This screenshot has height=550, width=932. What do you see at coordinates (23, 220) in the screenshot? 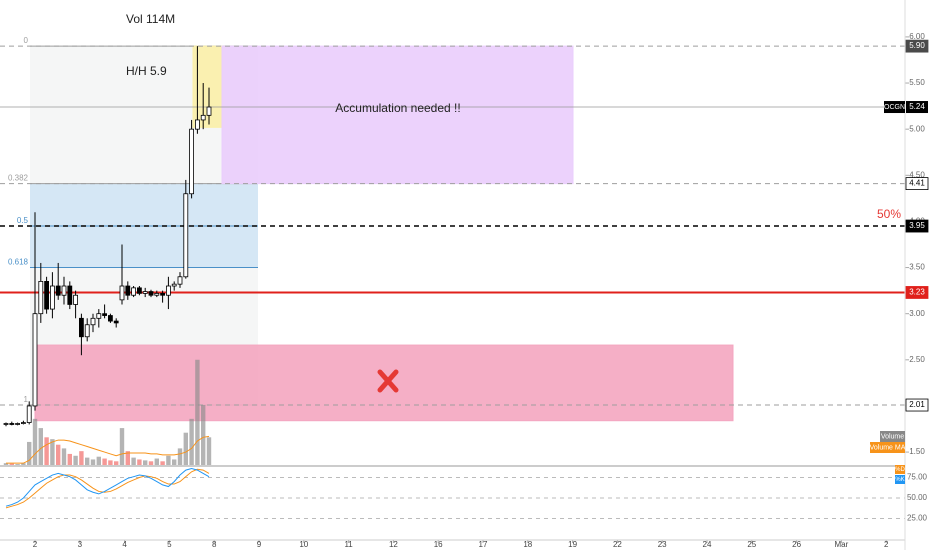
I see `fib-label: 0.5` at bounding box center [23, 220].